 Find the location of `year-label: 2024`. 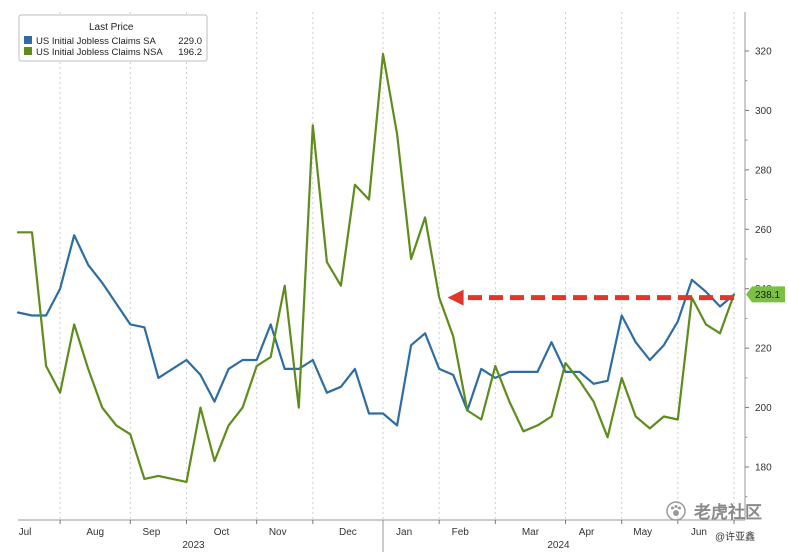

year-label: 2024 is located at coordinates (558, 545).